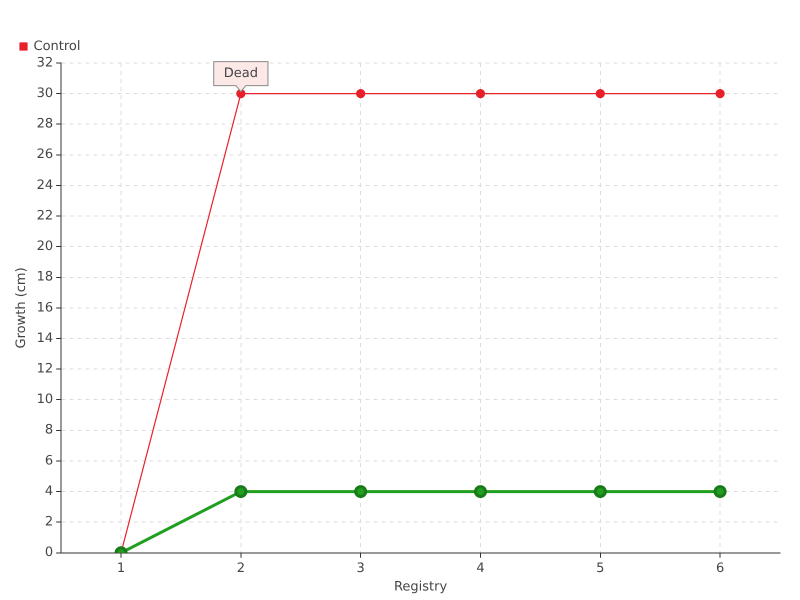 This screenshot has height=600, width=800. I want to click on x-tick-label: 2, so click(240, 568).